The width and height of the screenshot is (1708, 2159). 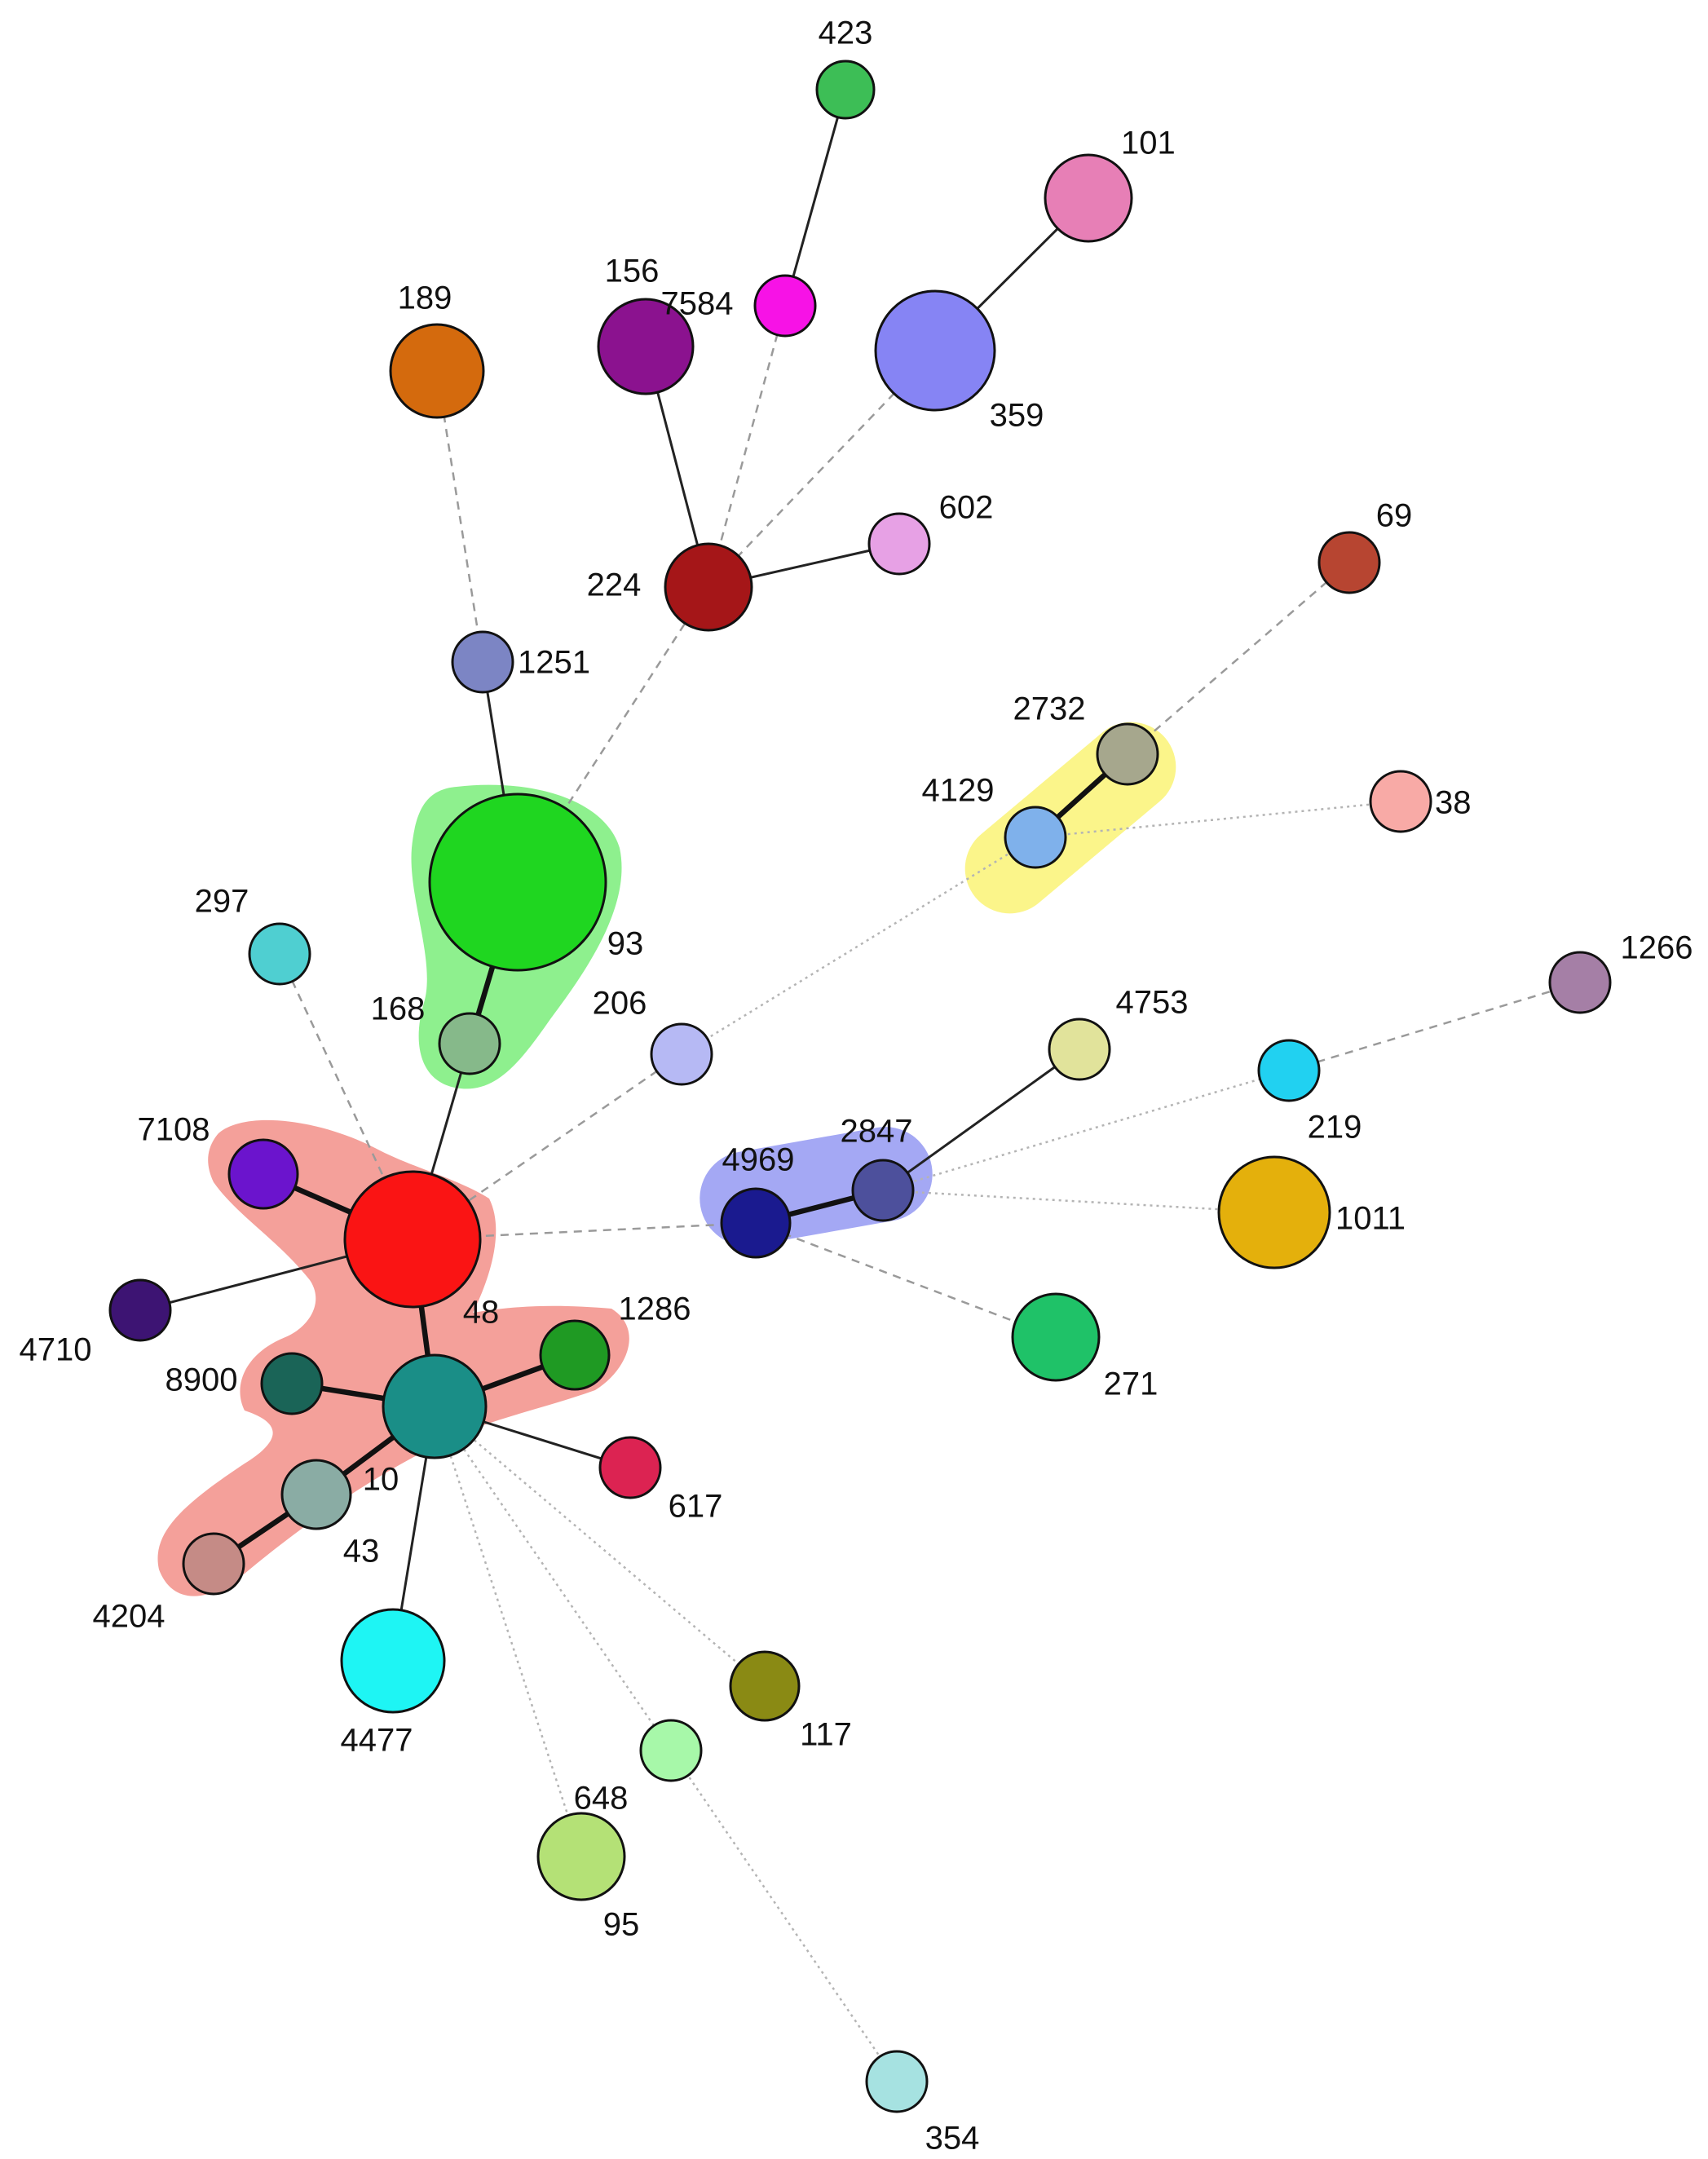 What do you see at coordinates (966, 508) in the screenshot?
I see `node-label-602: 602` at bounding box center [966, 508].